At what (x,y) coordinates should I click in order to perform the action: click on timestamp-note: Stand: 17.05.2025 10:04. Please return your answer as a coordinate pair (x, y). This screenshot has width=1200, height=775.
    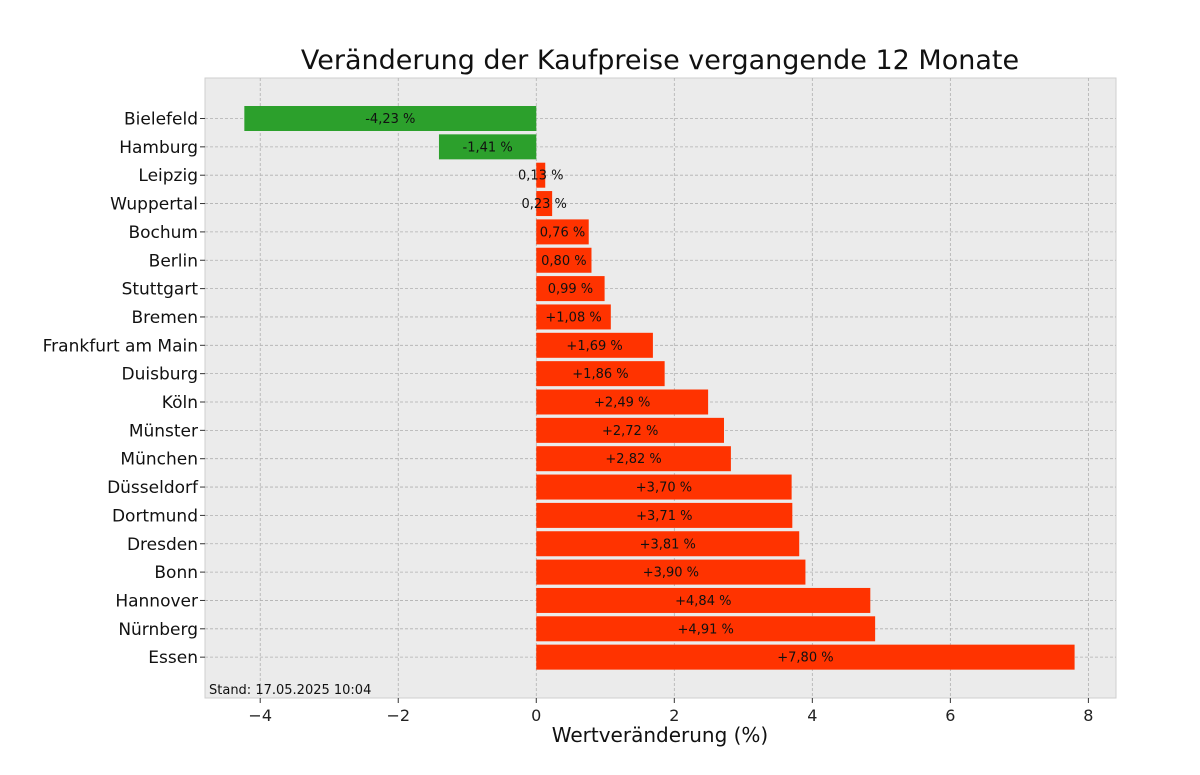
    Looking at the image, I should click on (290, 690).